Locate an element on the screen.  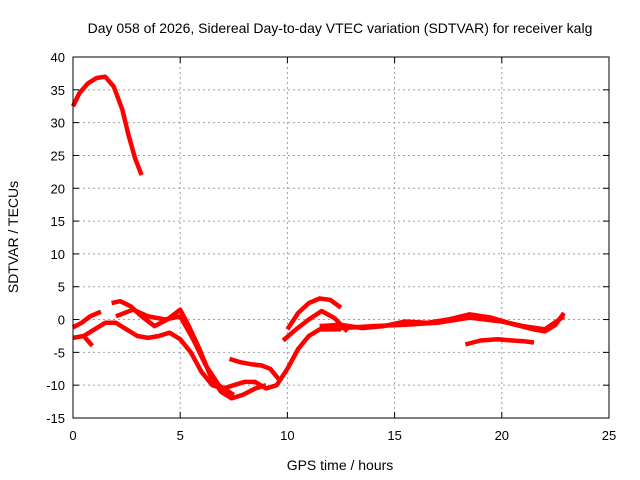
y-tick-label: 25 is located at coordinates (58, 155).